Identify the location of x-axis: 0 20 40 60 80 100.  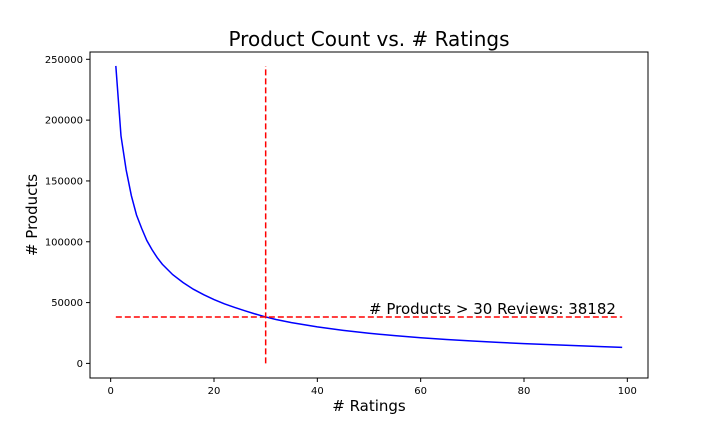
(372, 387).